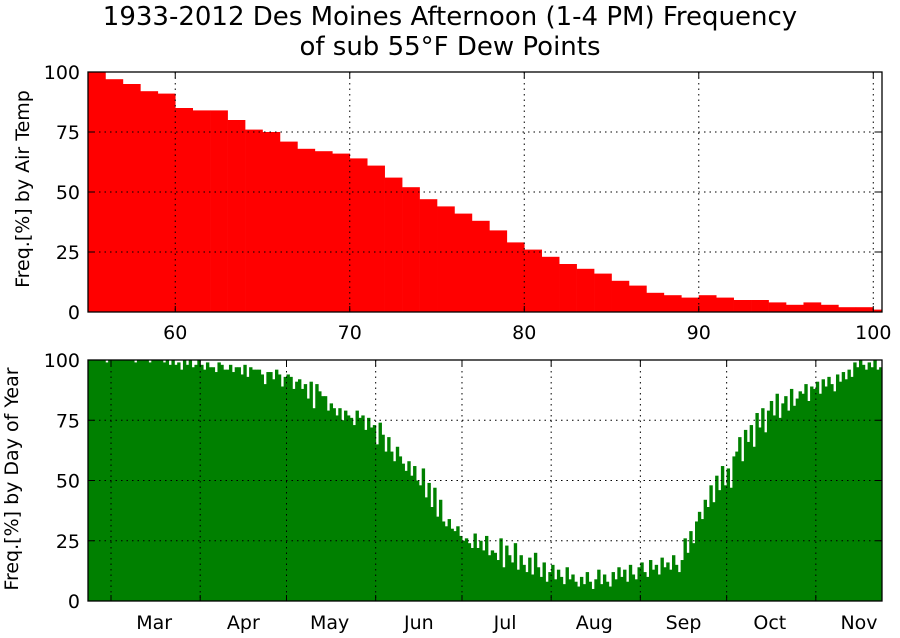  I want to click on y-tick-label-50: 50, so click(68, 482).